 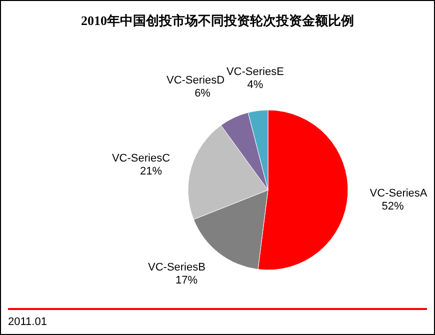 What do you see at coordinates (399, 193) in the screenshot?
I see `slice-label: VC-SeriesA` at bounding box center [399, 193].